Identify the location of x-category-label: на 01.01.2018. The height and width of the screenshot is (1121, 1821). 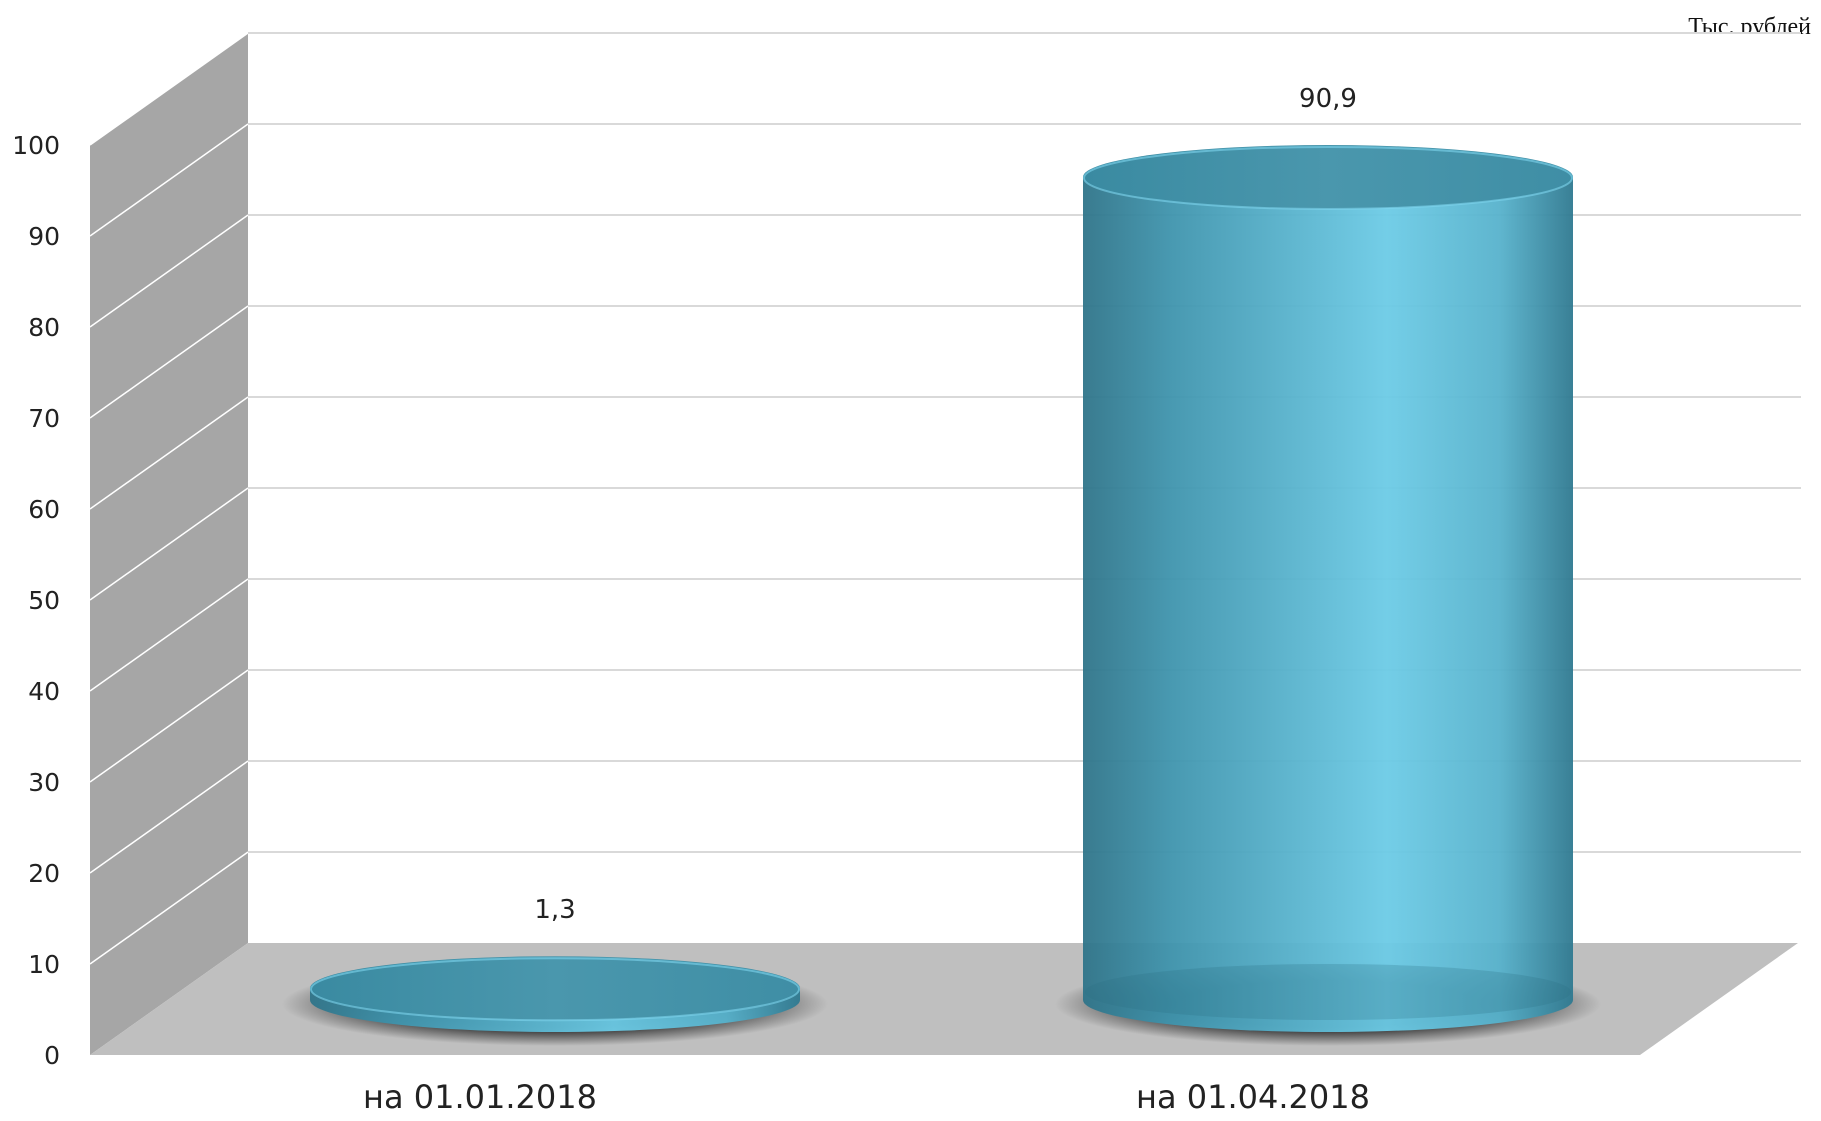
(480, 1097).